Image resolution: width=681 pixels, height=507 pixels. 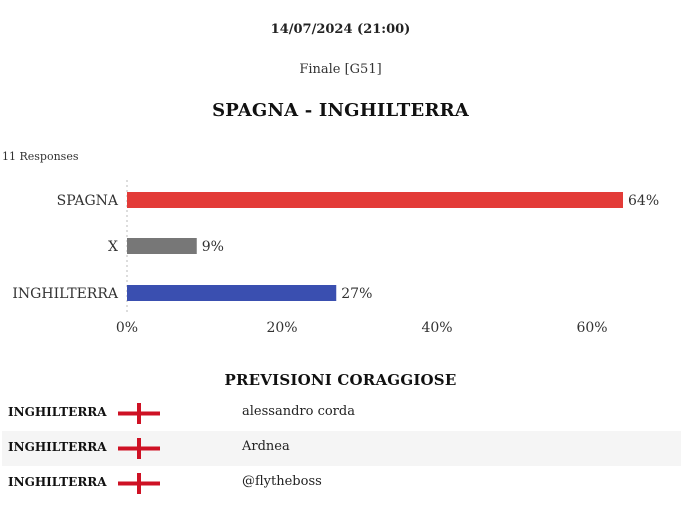 I want to click on value-label: 27%, so click(x=356, y=294).